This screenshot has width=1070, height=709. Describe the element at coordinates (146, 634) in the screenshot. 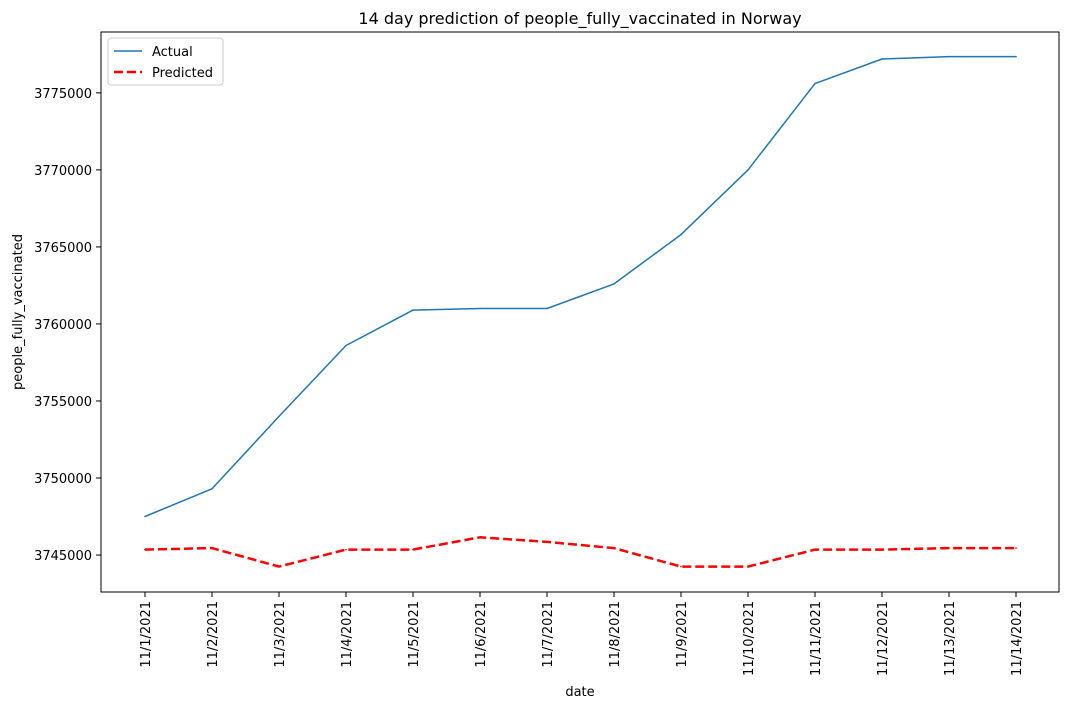

I see `x-tick-label: 11/1/2021` at that location.